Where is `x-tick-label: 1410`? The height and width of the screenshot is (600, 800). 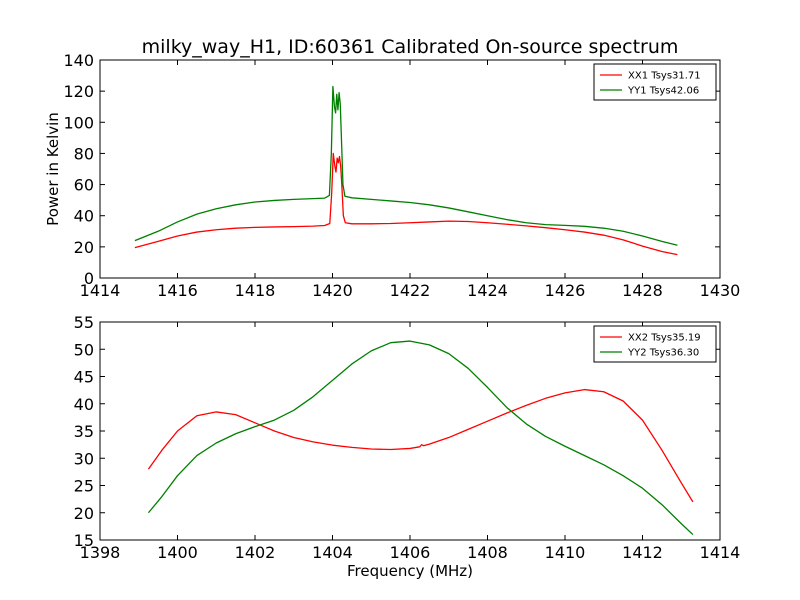
x-tick-label: 1410 is located at coordinates (565, 552).